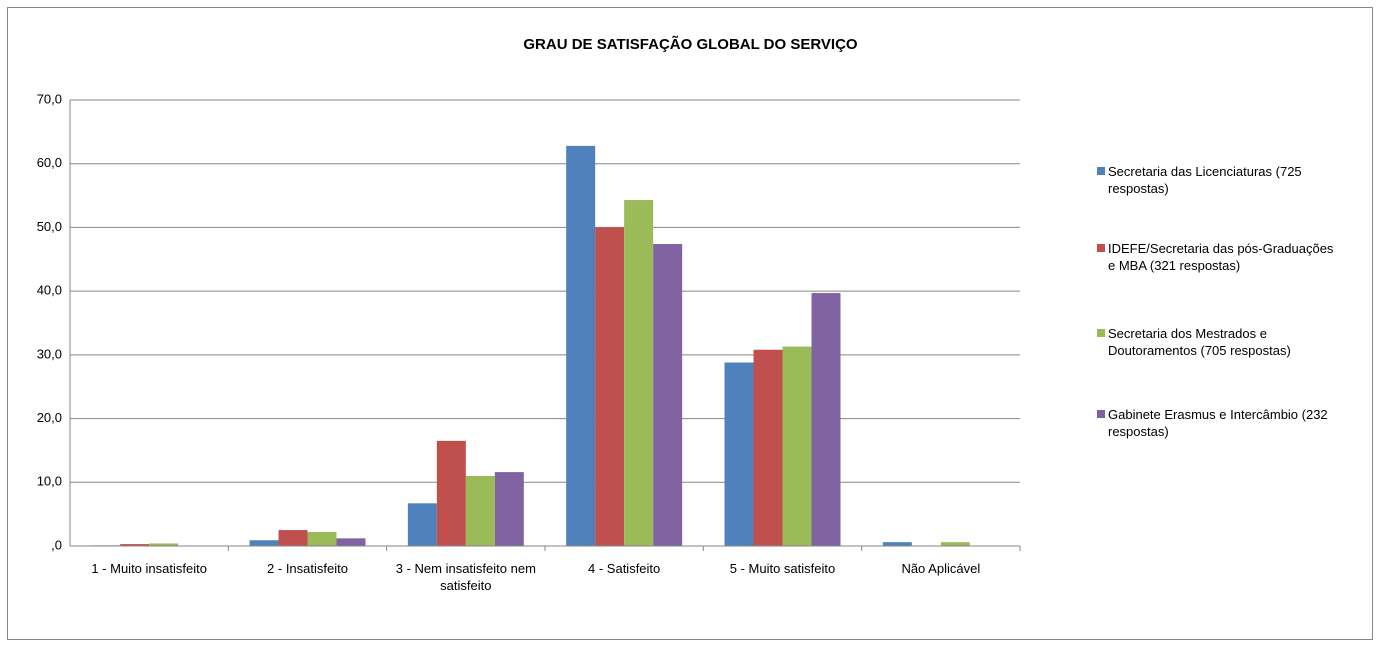 Image resolution: width=1381 pixels, height=648 pixels. I want to click on y-tick-label: 50,0, so click(49, 226).